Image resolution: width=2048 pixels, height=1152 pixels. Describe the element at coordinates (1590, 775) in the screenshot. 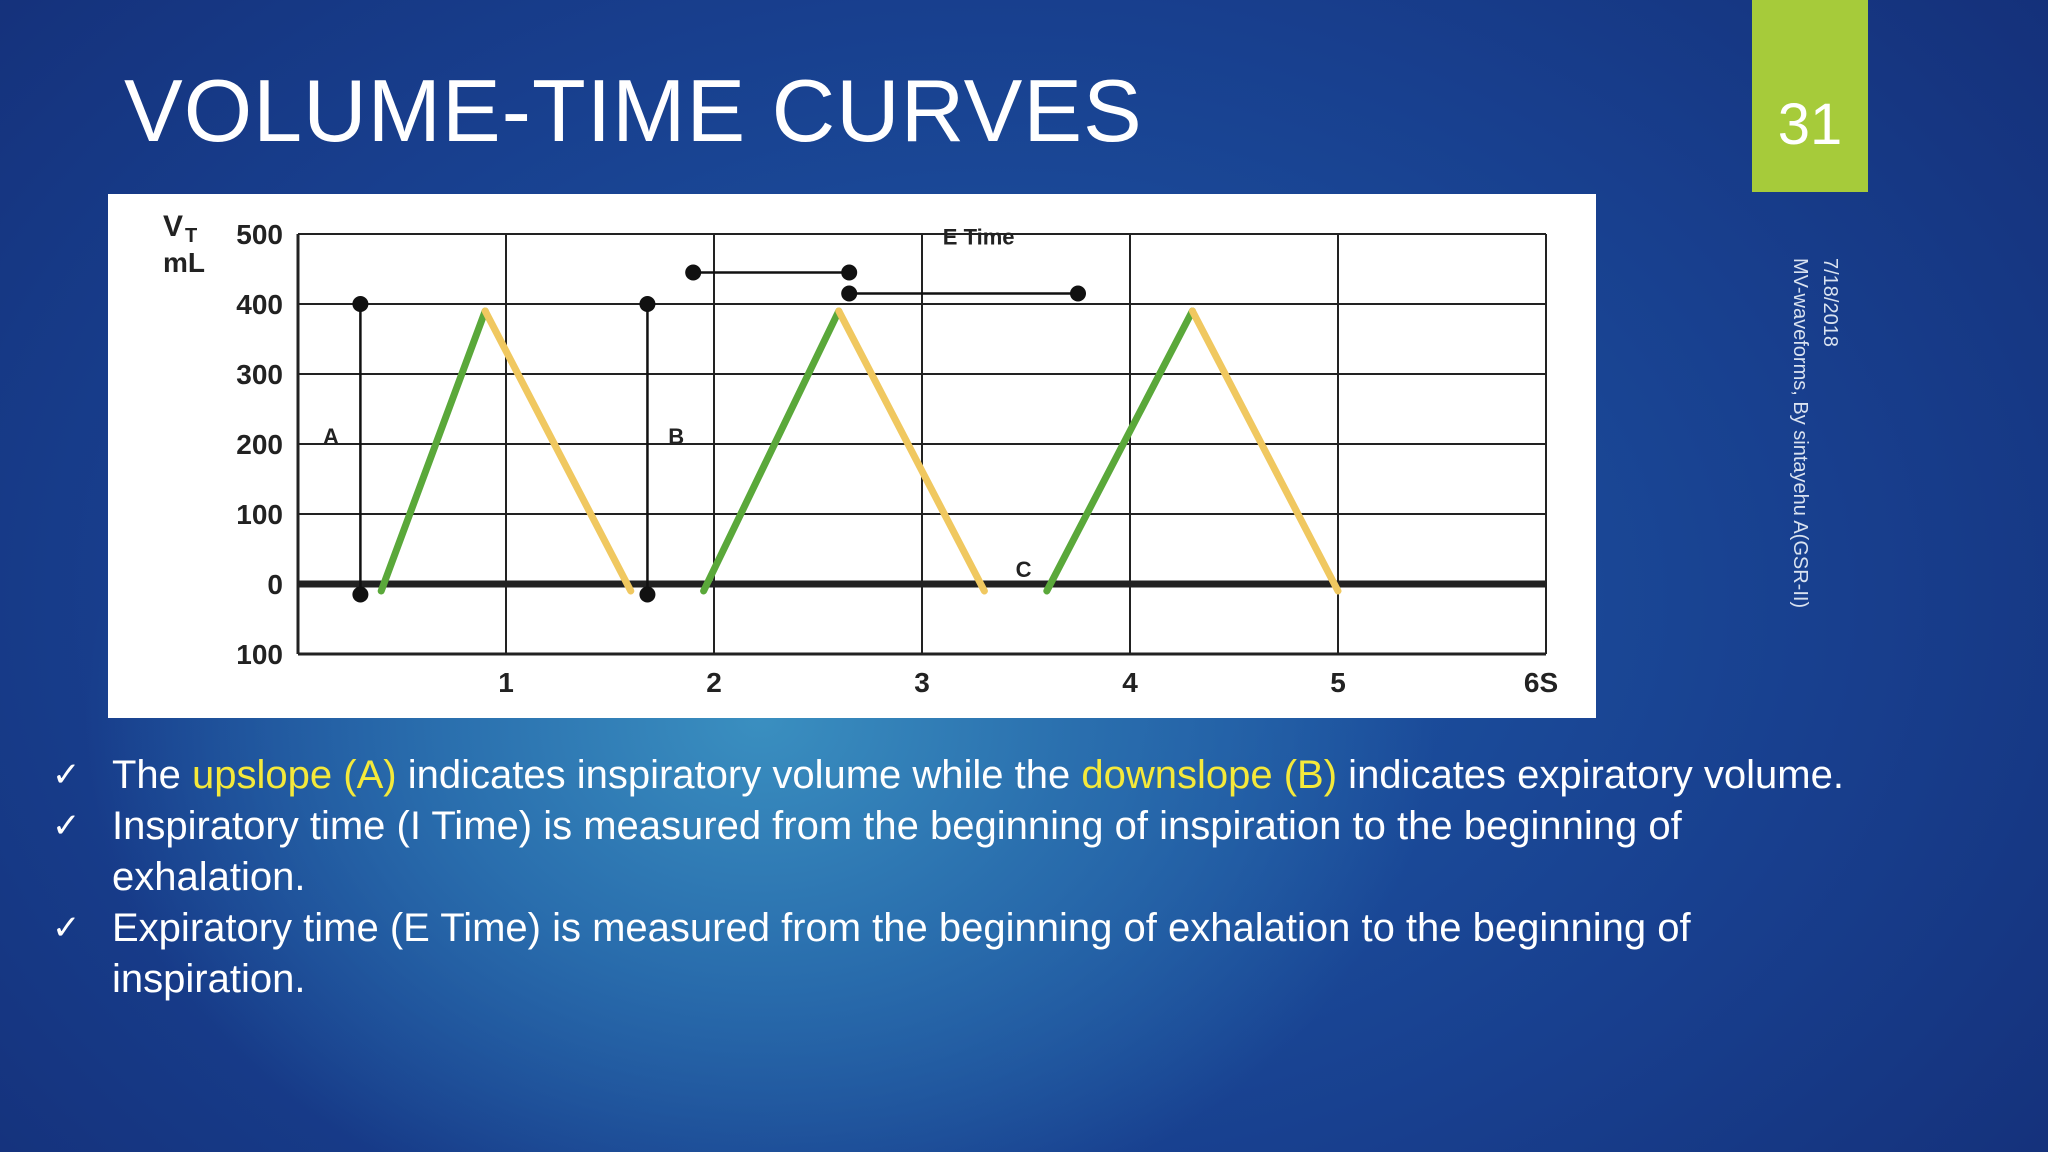

I see `bullet-text: indicates expiratory volume.` at that location.